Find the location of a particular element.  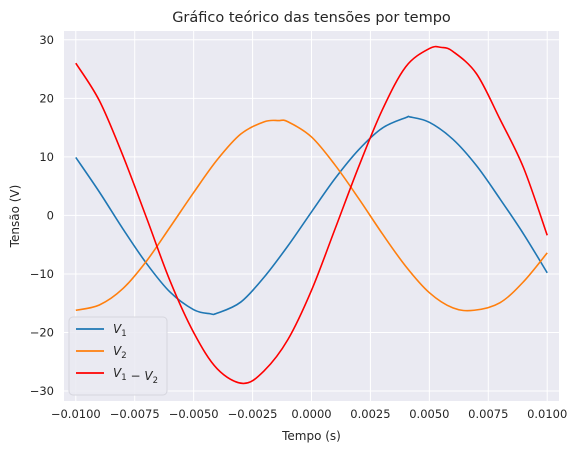

x-tick-label: −0.0050 is located at coordinates (194, 414).